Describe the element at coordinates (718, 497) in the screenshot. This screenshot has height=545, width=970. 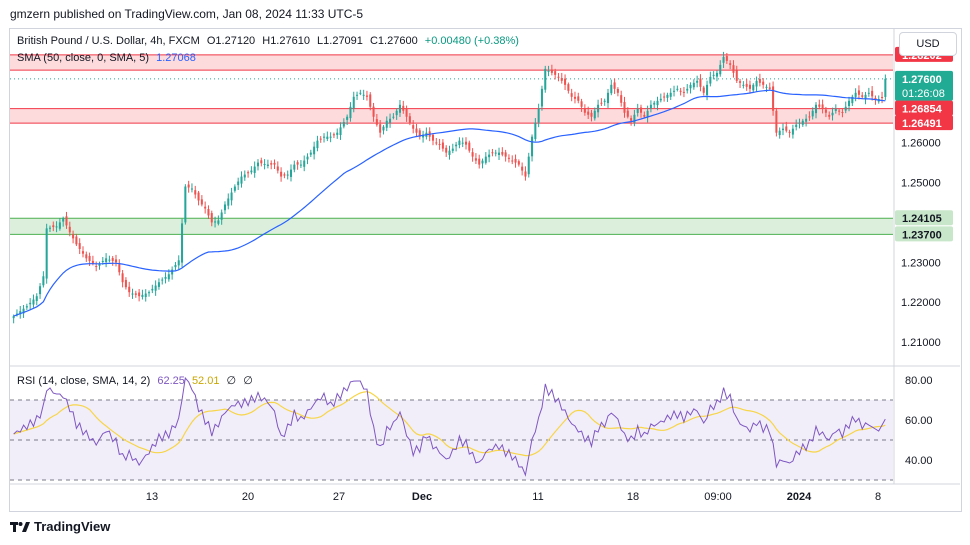
I see `time-tick: 09:00` at that location.